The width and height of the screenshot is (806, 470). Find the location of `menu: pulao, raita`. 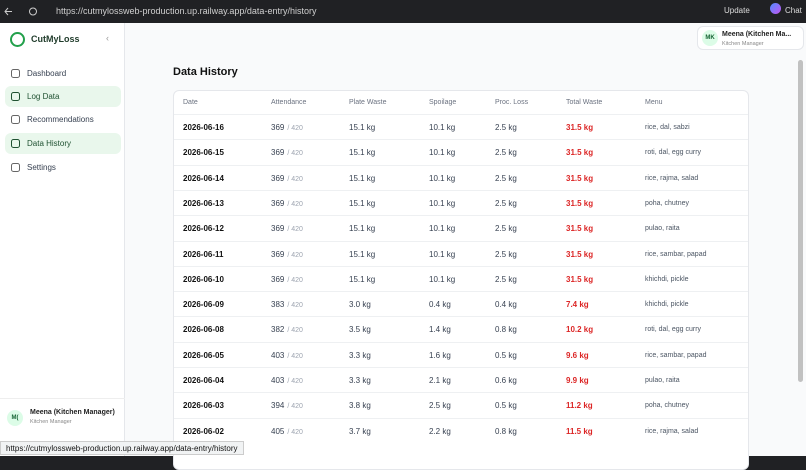

menu: pulao, raita is located at coordinates (662, 380).